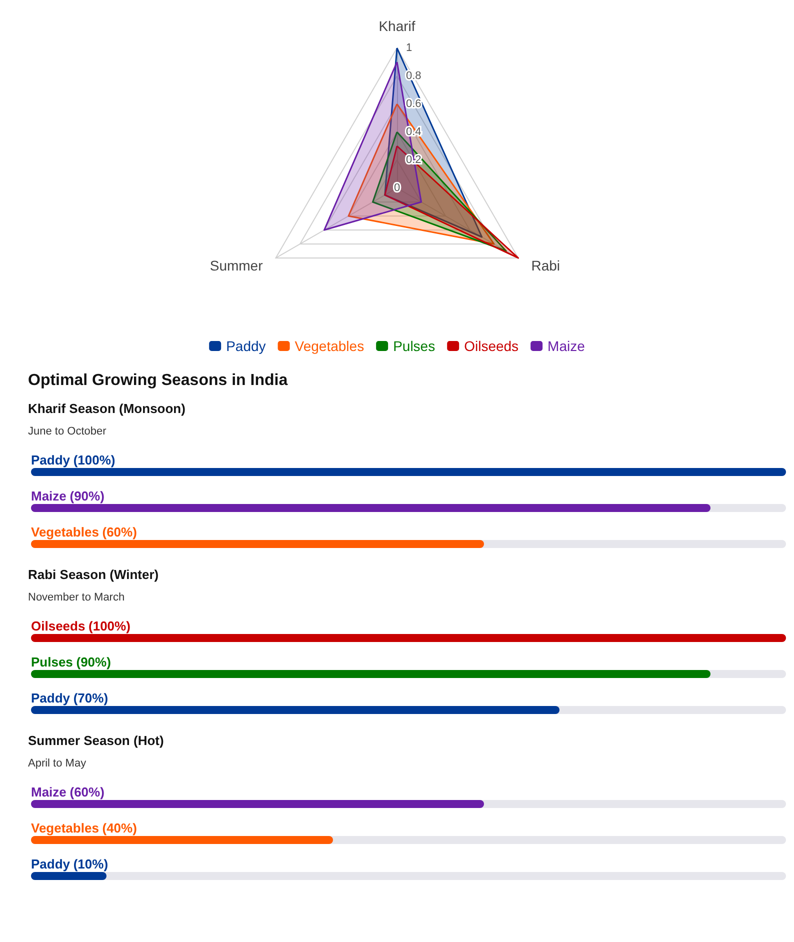 This screenshot has width=794, height=942. What do you see at coordinates (545, 266) in the screenshot?
I see `spoke-label: Rabi` at bounding box center [545, 266].